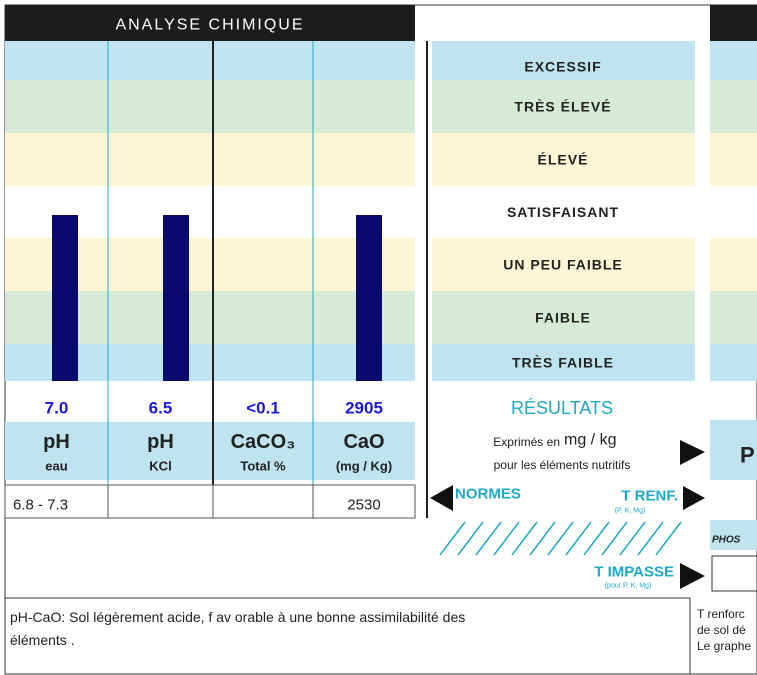 Image resolution: width=757 pixels, height=675 pixels. I want to click on level-label: TRÈS FAIBLE, so click(563, 363).